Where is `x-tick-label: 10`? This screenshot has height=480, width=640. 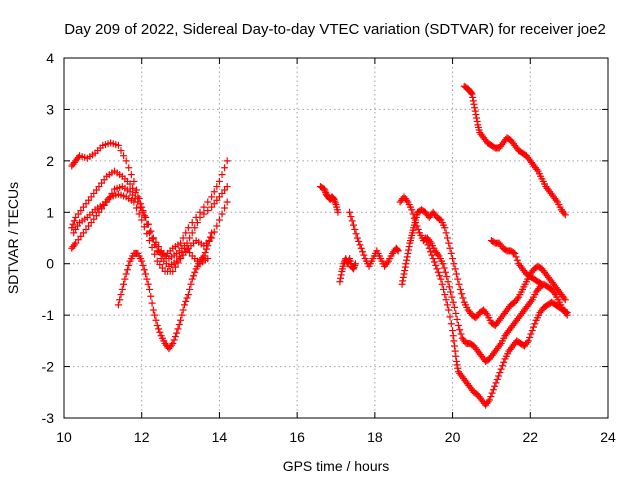
x-tick-label: 10 is located at coordinates (64, 437).